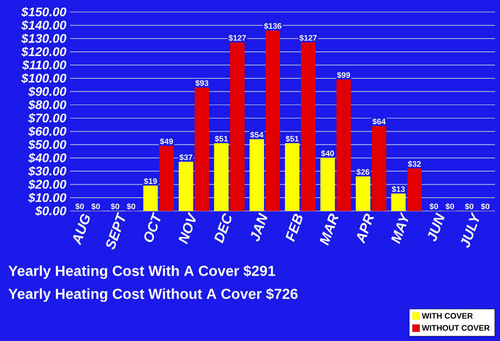 The image size is (500, 341). Describe the element at coordinates (50, 211) in the screenshot. I see `y-tick-label: $0.00` at that location.